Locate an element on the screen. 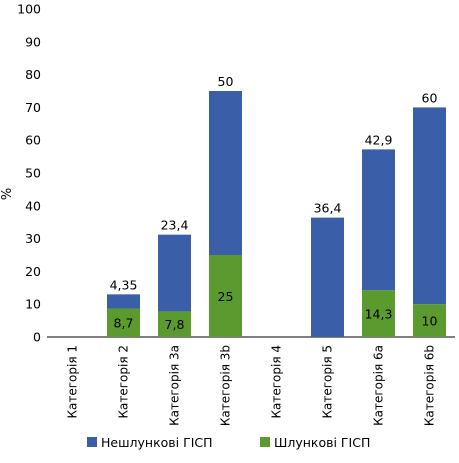  data-label-shlunkovi: 10 is located at coordinates (430, 321).